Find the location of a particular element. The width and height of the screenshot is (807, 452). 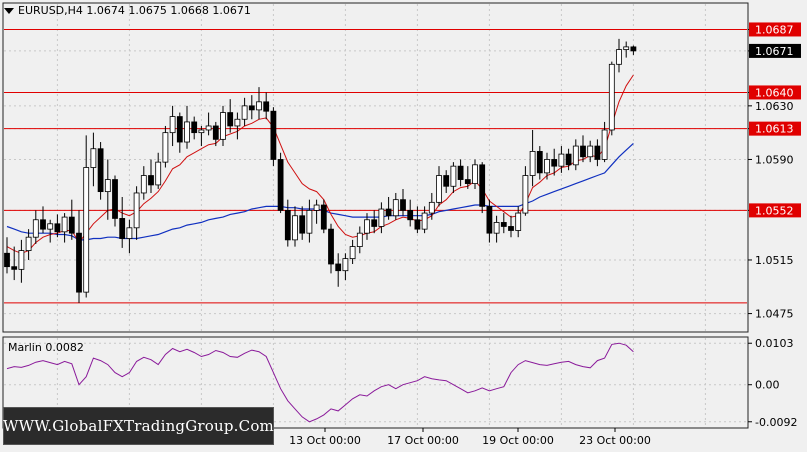

current-price-box is located at coordinates (775, 50).